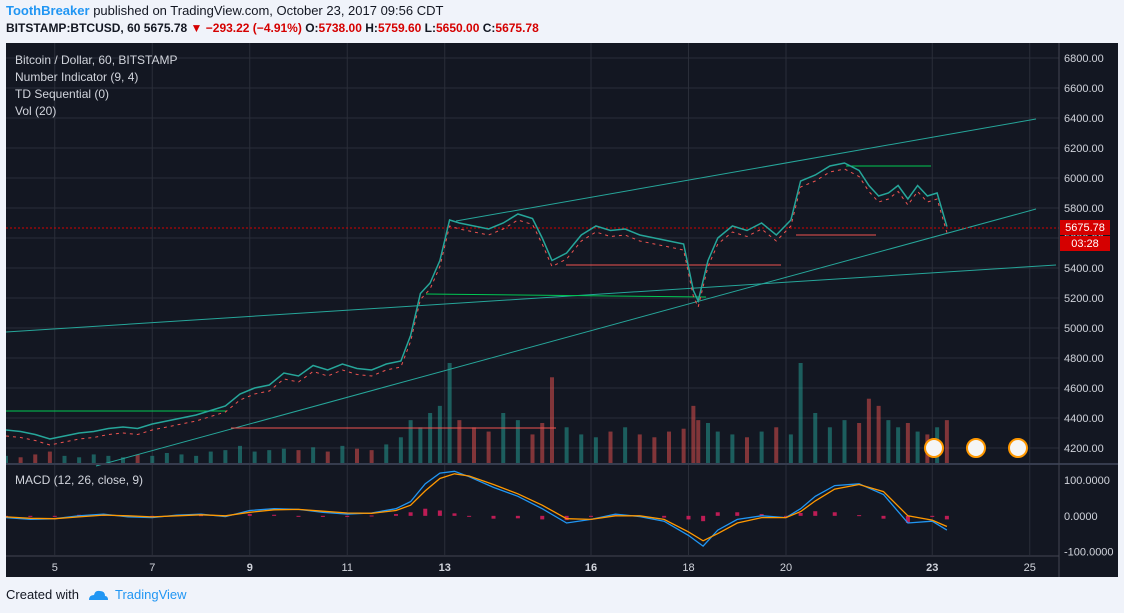 Image resolution: width=1124 pixels, height=613 pixels. What do you see at coordinates (517, 28) in the screenshot?
I see `close-value: 5675.78` at bounding box center [517, 28].